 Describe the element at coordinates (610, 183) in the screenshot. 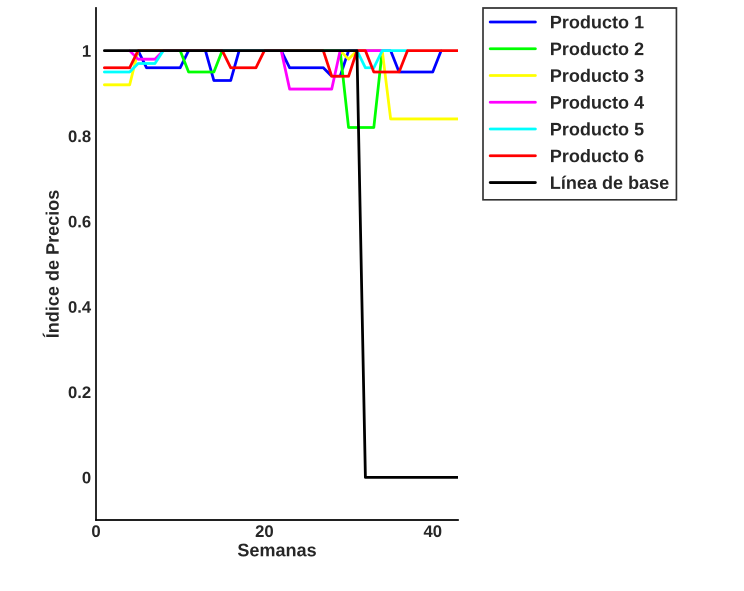

I see `legend-label: Línea de base` at that location.